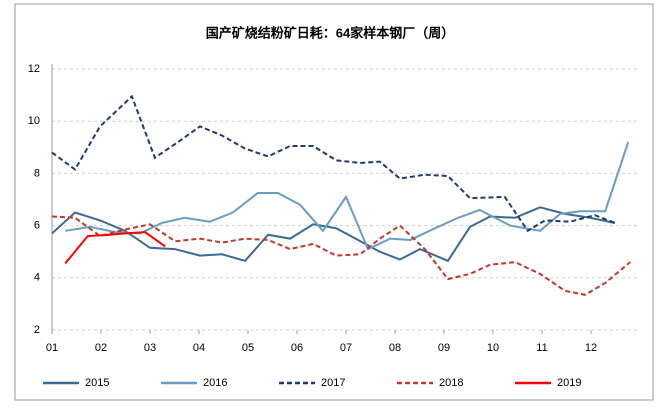 This screenshot has height=408, width=659. What do you see at coordinates (37, 173) in the screenshot?
I see `y-tick-label: 8` at bounding box center [37, 173].